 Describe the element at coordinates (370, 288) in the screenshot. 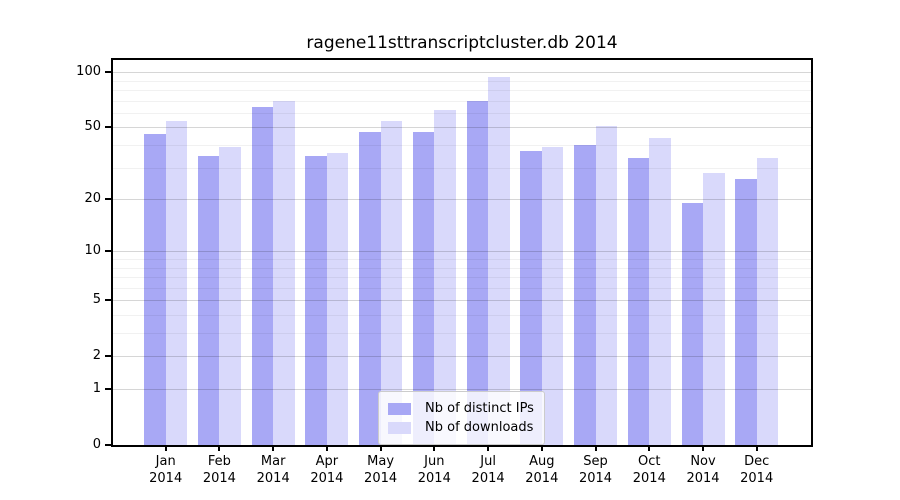

I see `bar-ips-may` at that location.